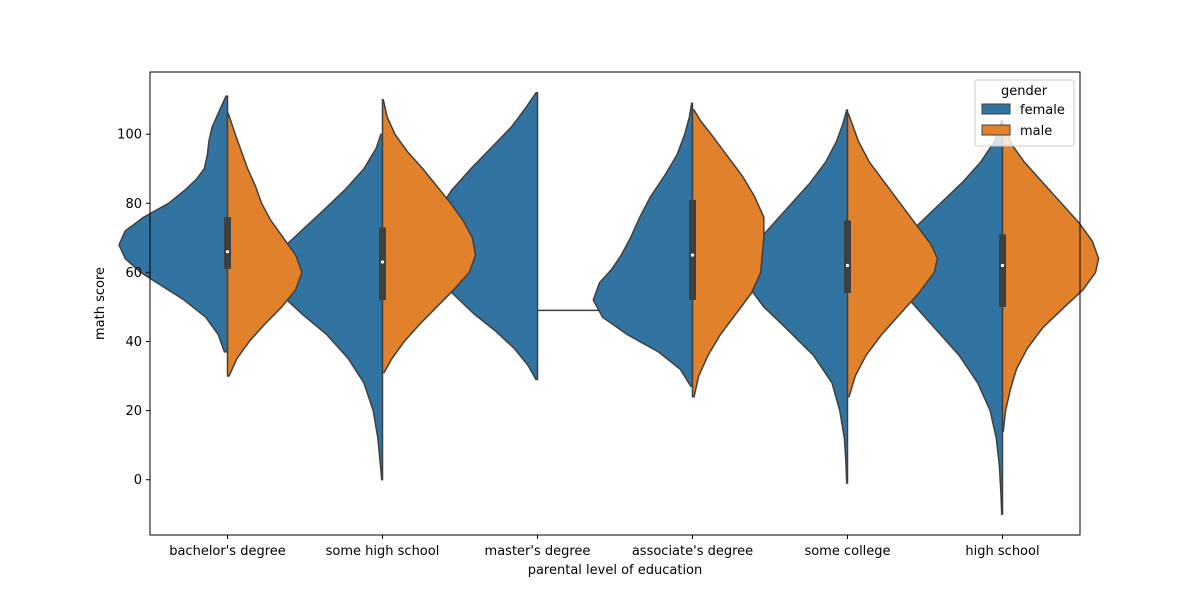  I want to click on legend: gender female male, so click(1024, 113).